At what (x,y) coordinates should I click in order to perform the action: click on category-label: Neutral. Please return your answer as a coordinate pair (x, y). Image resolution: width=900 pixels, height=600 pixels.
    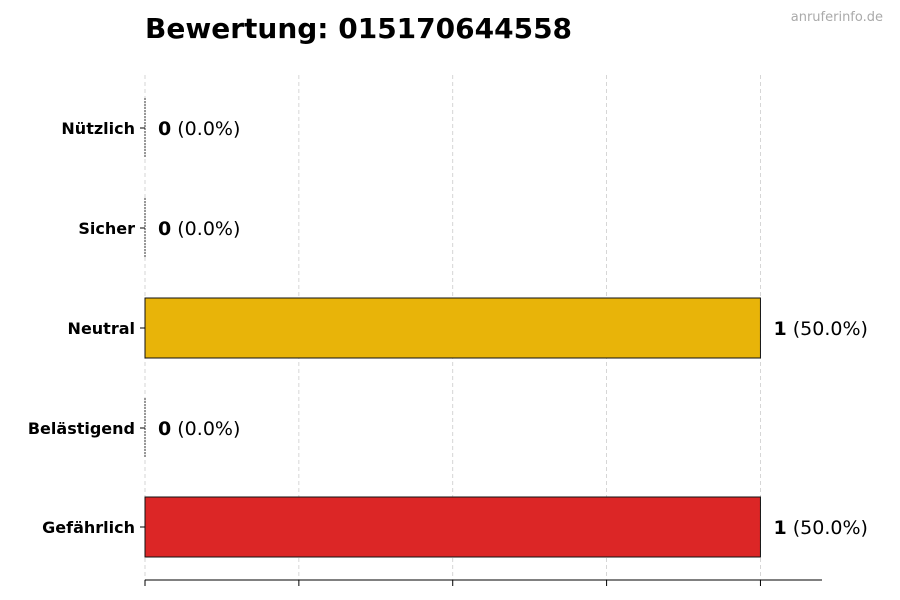
    Looking at the image, I should click on (101, 328).